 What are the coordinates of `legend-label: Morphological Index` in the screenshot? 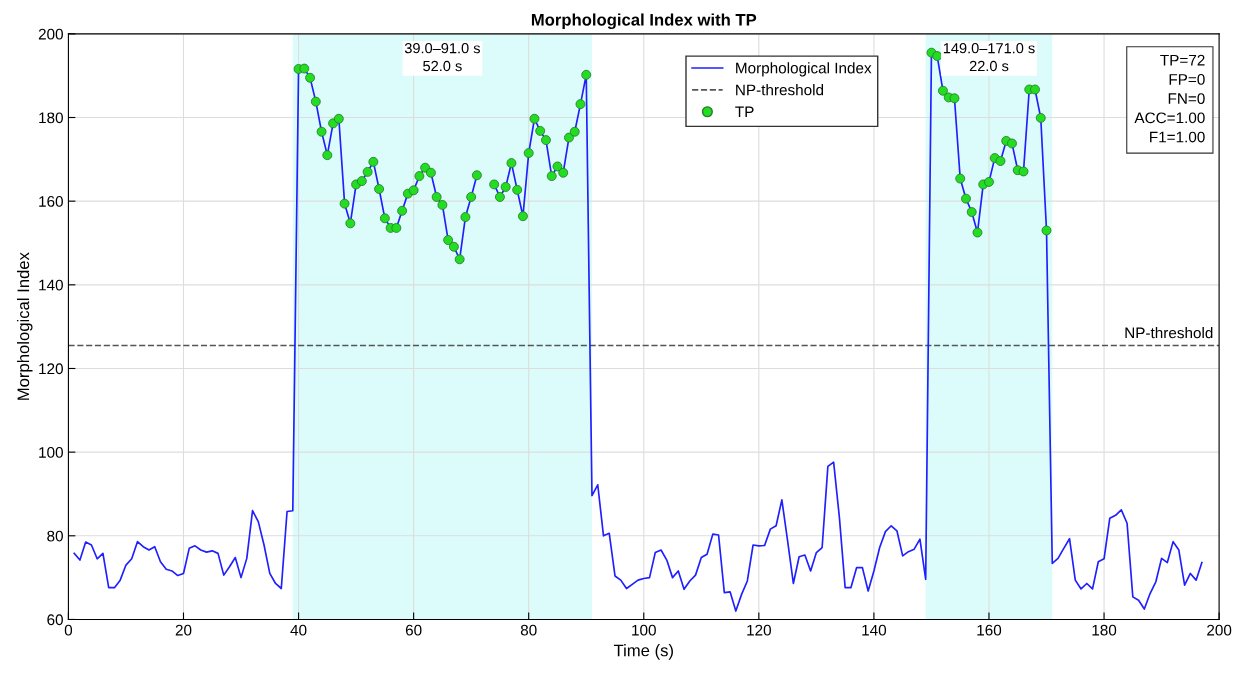 It's located at (804, 69).